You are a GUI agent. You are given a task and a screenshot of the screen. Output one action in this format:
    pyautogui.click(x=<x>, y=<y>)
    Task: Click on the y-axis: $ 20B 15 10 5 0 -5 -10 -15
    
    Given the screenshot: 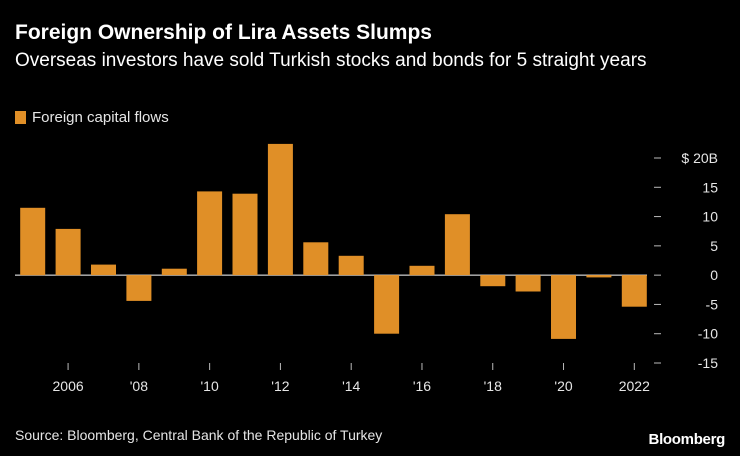 What is the action you would take?
    pyautogui.click(x=686, y=260)
    